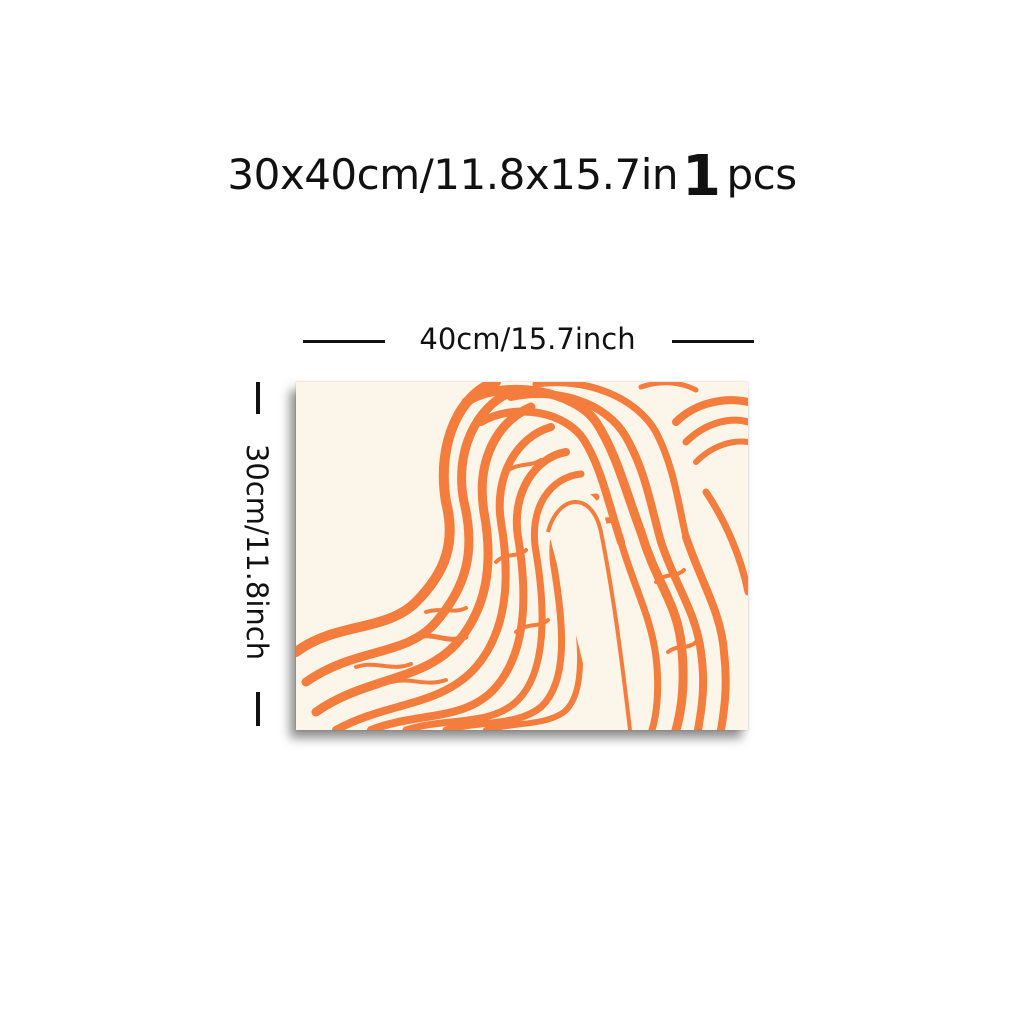 The image size is (1024, 1024). Describe the element at coordinates (701, 176) in the screenshot. I see `quantity-number: 1` at that location.